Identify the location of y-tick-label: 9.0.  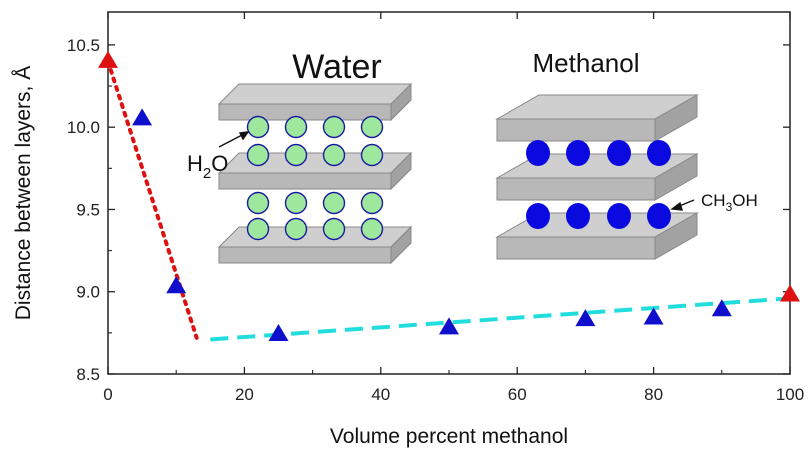
(88, 292).